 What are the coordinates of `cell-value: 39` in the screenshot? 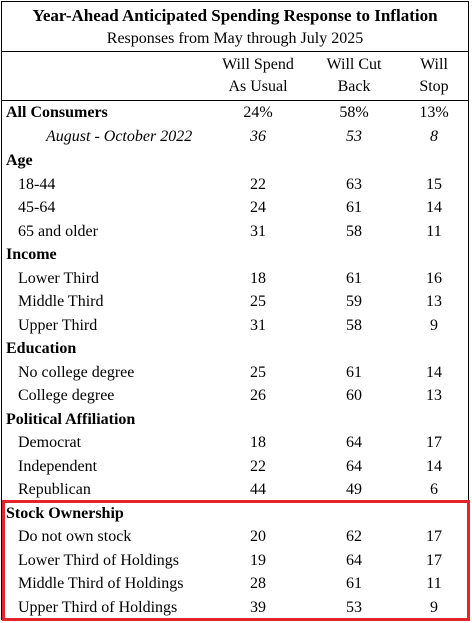 It's located at (258, 607).